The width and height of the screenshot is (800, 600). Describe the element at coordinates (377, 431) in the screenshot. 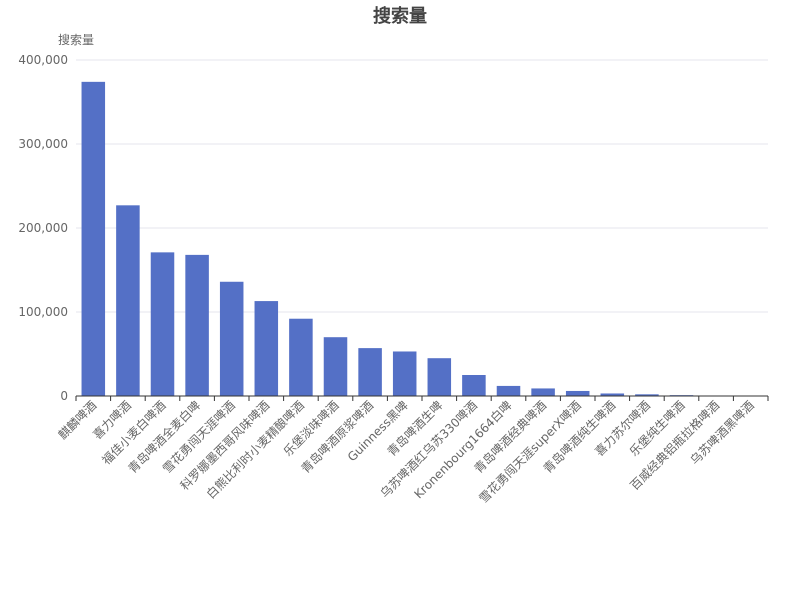

I see `x-tick-label: Guinness黑啤` at that location.